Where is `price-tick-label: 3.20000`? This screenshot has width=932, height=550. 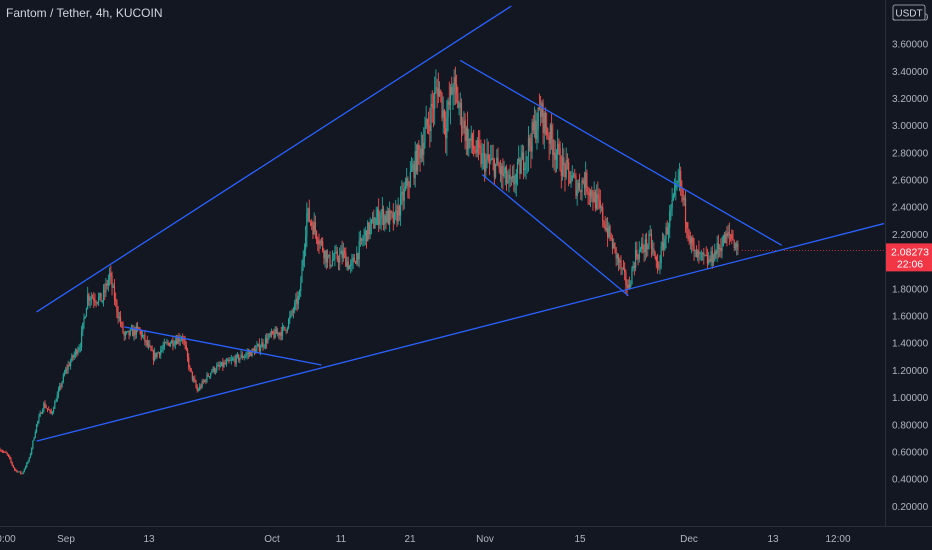
price-tick-label: 3.20000 is located at coordinates (910, 99).